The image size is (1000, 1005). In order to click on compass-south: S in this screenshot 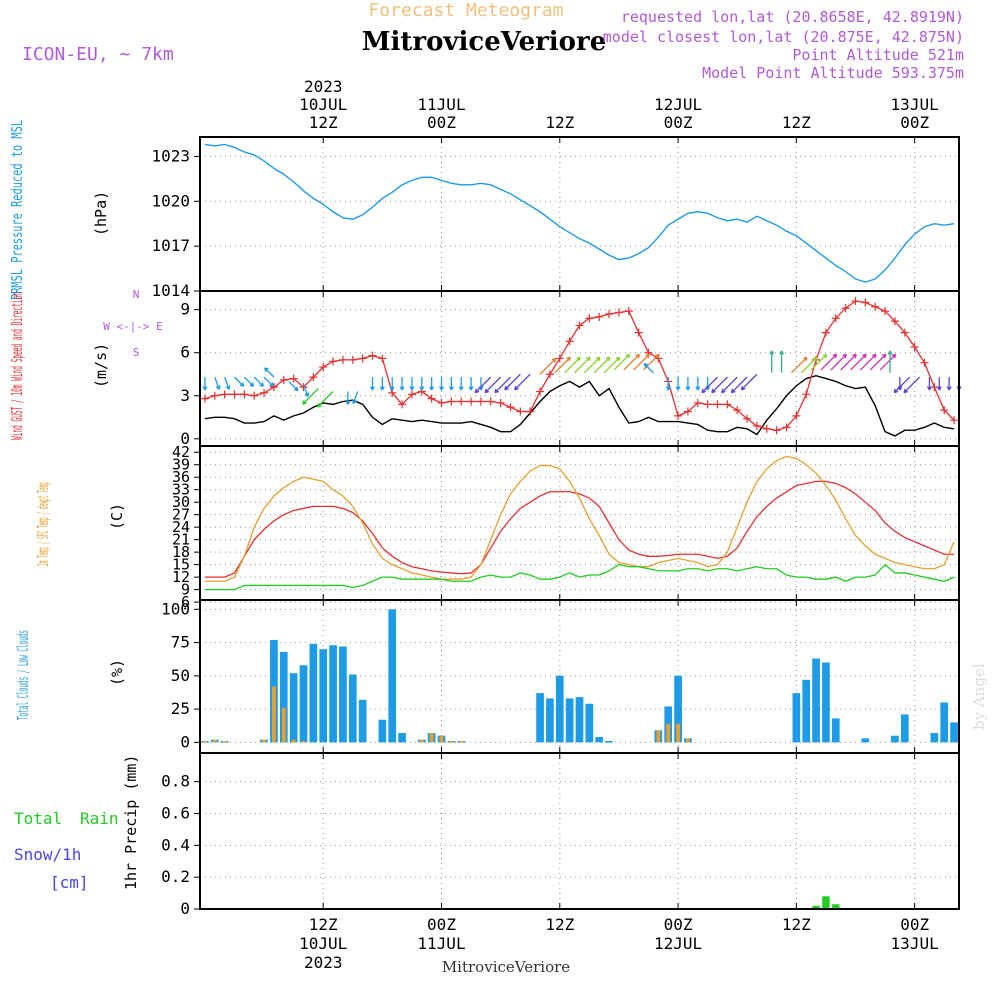, I will do `click(136, 352)`.